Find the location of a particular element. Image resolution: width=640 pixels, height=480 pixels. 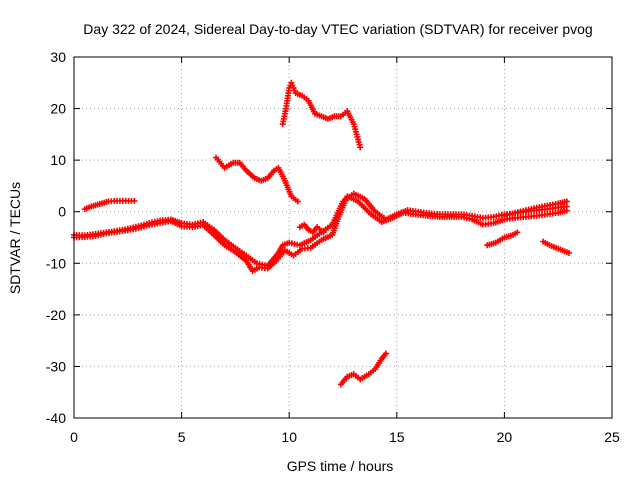

y-tick-label: 30 is located at coordinates (58, 57).